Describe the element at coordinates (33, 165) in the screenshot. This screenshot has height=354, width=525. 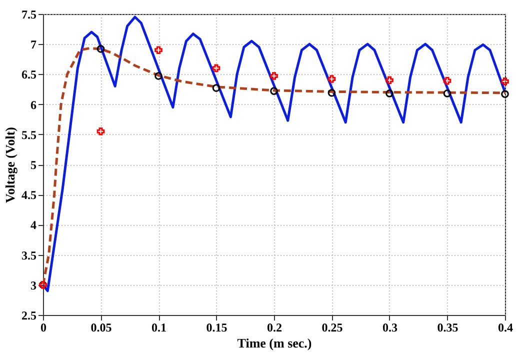
I see `y-tick-label: 5` at that location.